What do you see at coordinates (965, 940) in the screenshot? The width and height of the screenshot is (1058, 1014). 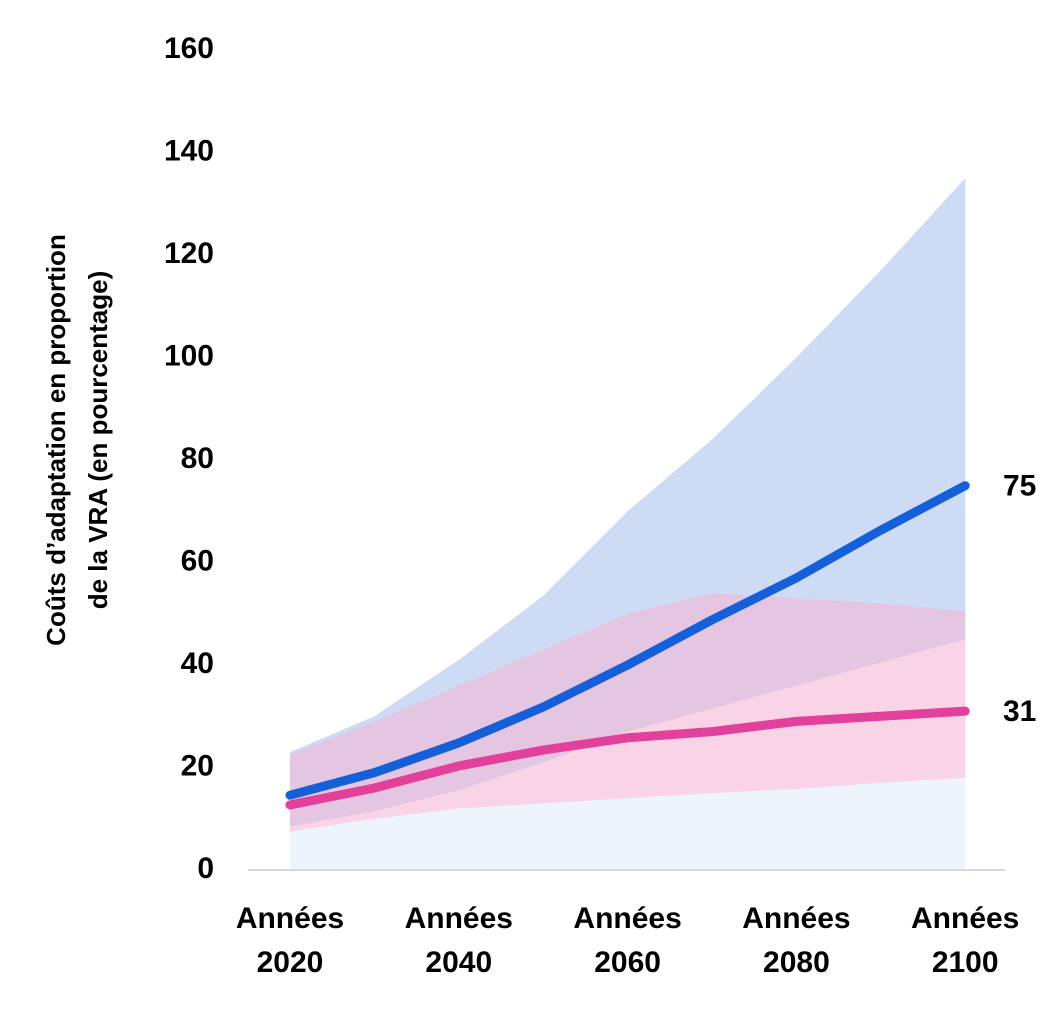 I see `x-tick-label: Années 2100` at bounding box center [965, 940].